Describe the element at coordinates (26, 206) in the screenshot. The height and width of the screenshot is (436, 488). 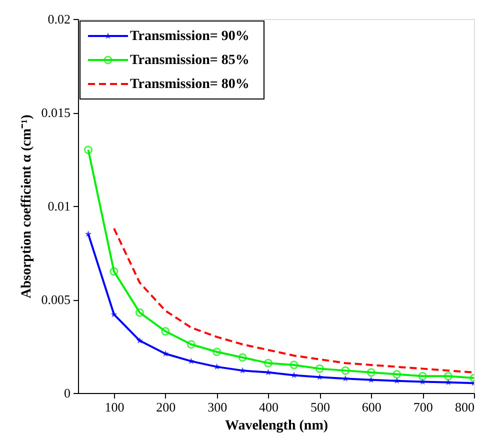
I see `y-axis-title: Absorption coefficient α (cm⁻¹)` at that location.